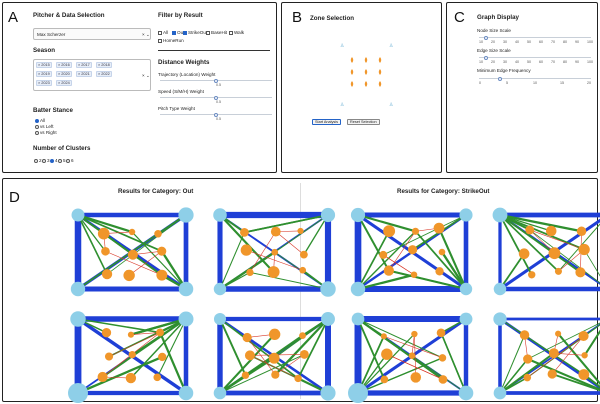 The height and width of the screenshot is (404, 600). I want to click on weight-label: Pitch Type Weight, so click(176, 108).